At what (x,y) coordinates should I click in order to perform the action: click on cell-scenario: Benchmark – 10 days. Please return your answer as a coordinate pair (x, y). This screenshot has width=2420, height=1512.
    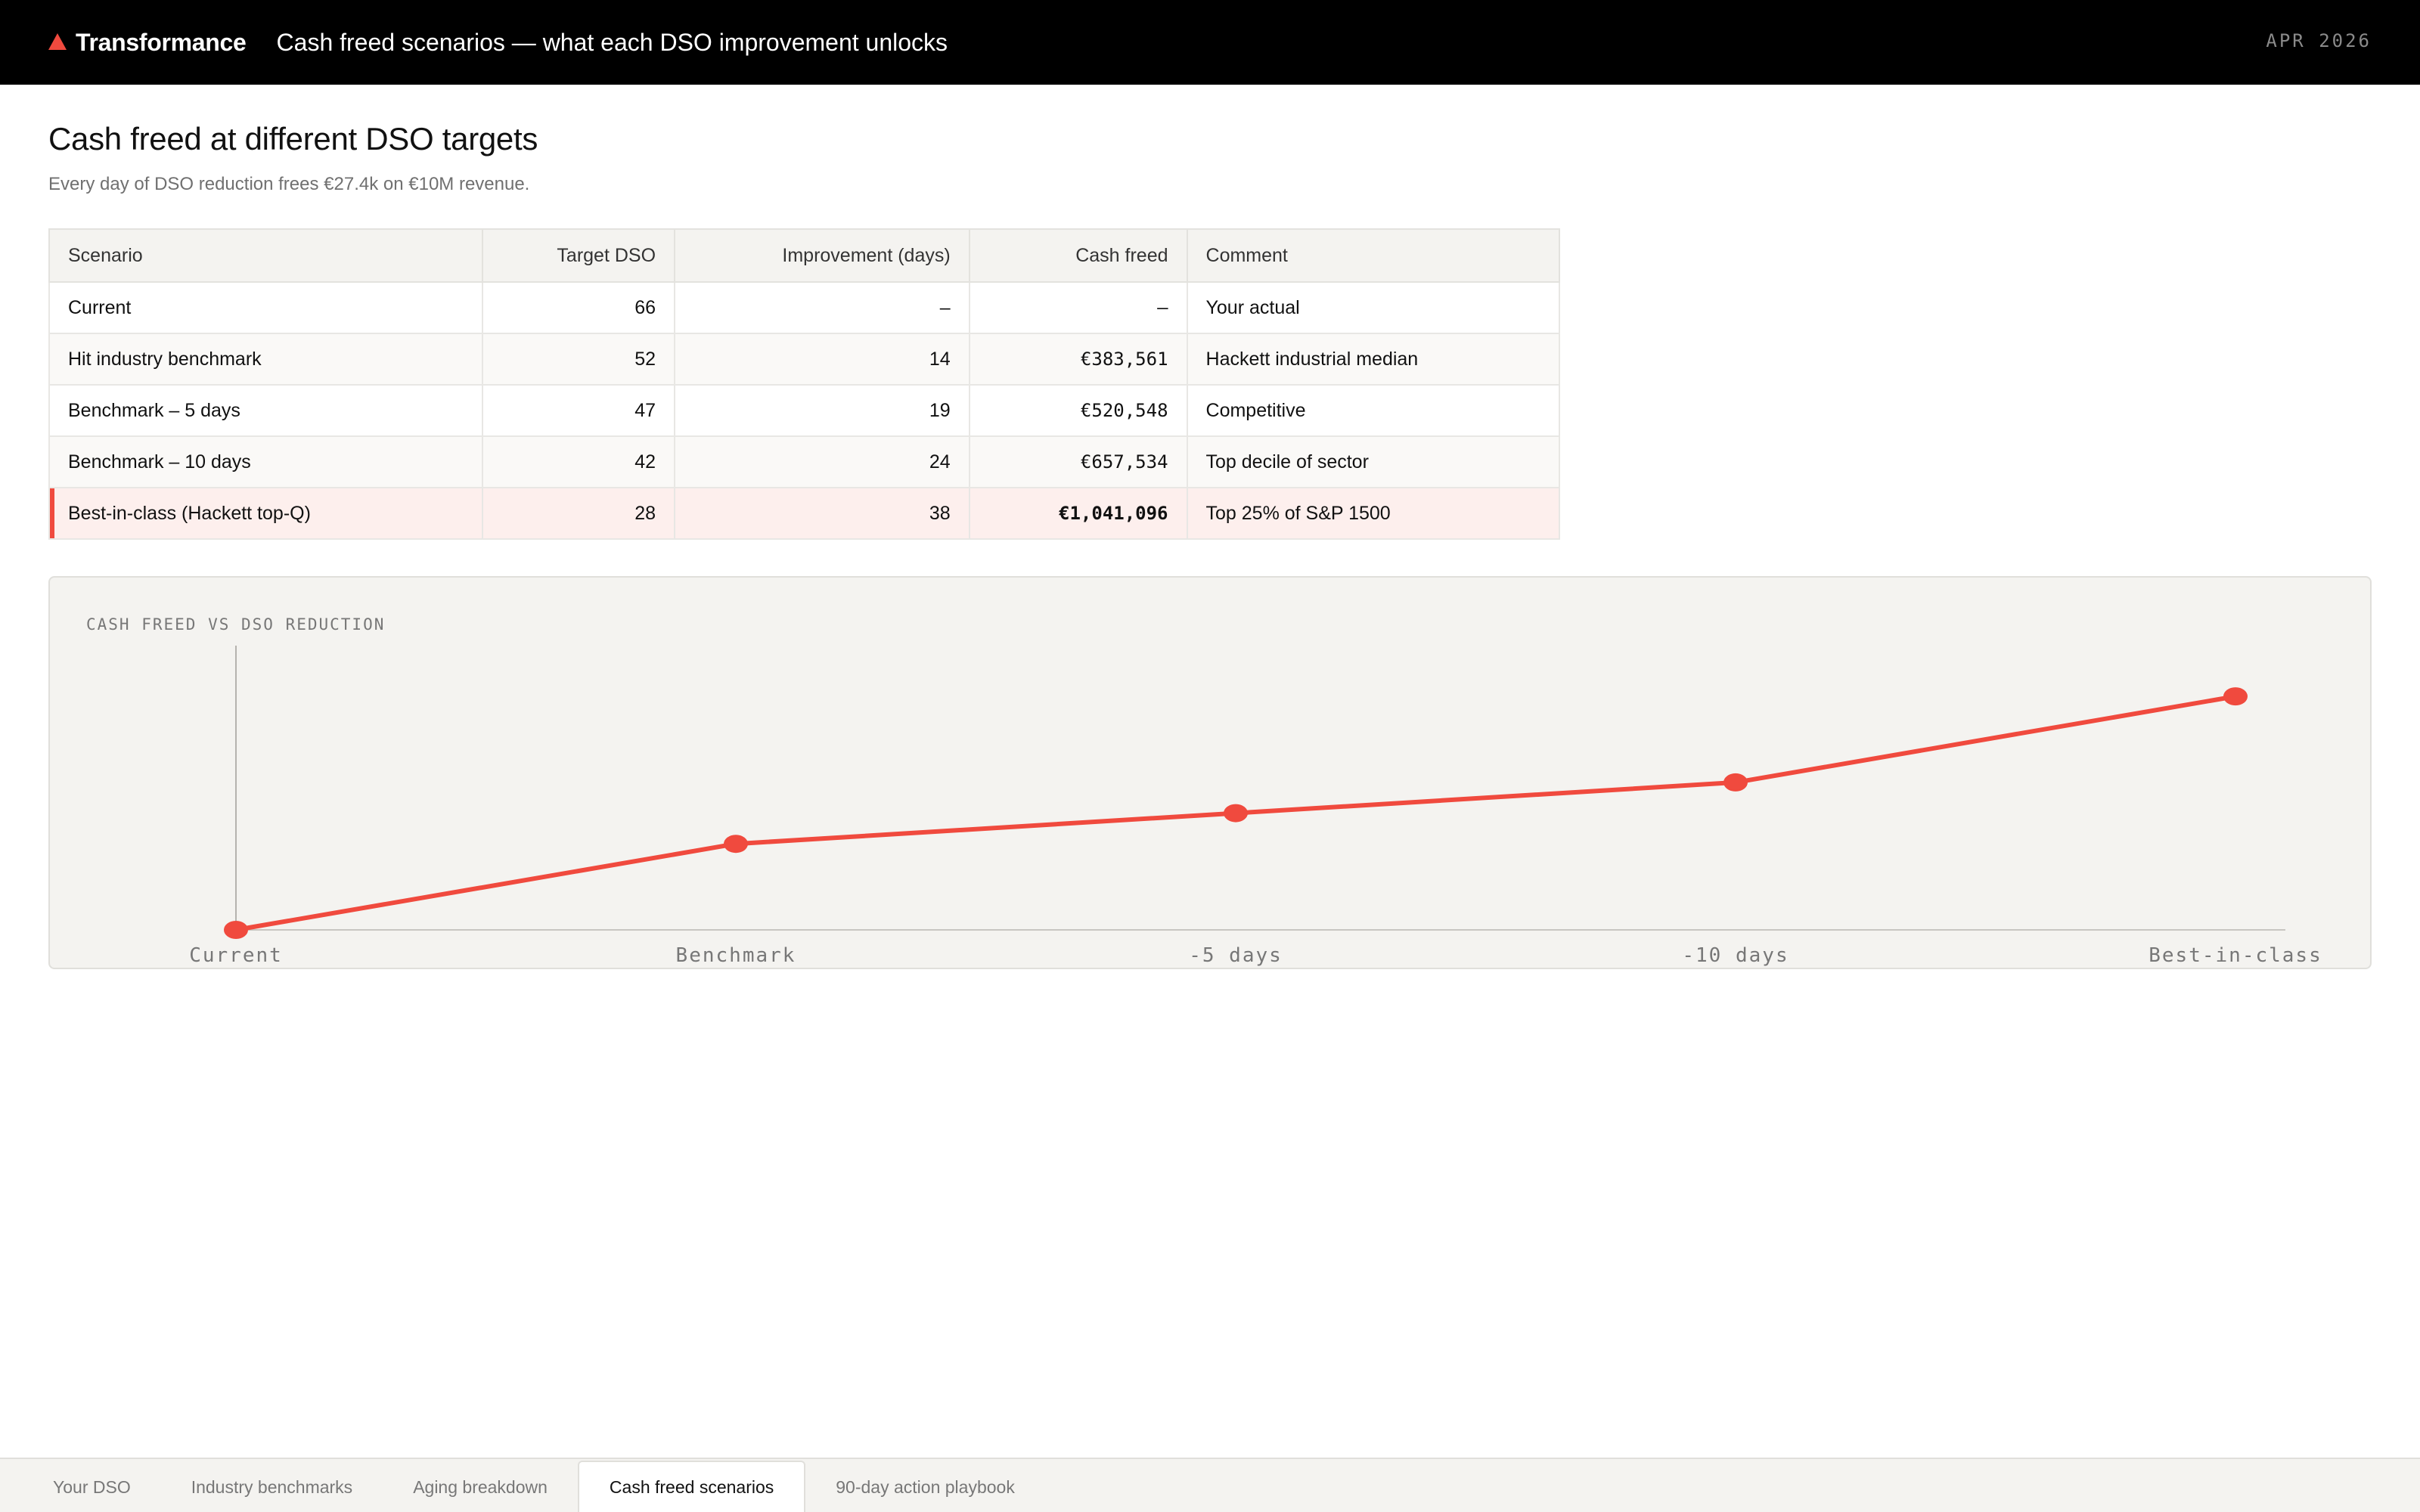
    Looking at the image, I should click on (266, 462).